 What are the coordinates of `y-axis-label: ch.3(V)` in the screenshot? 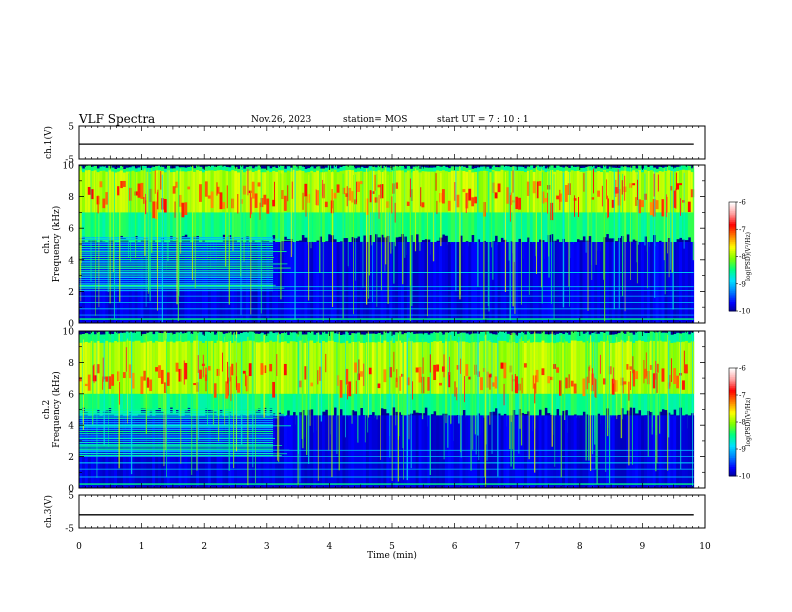 It's located at (48, 511).